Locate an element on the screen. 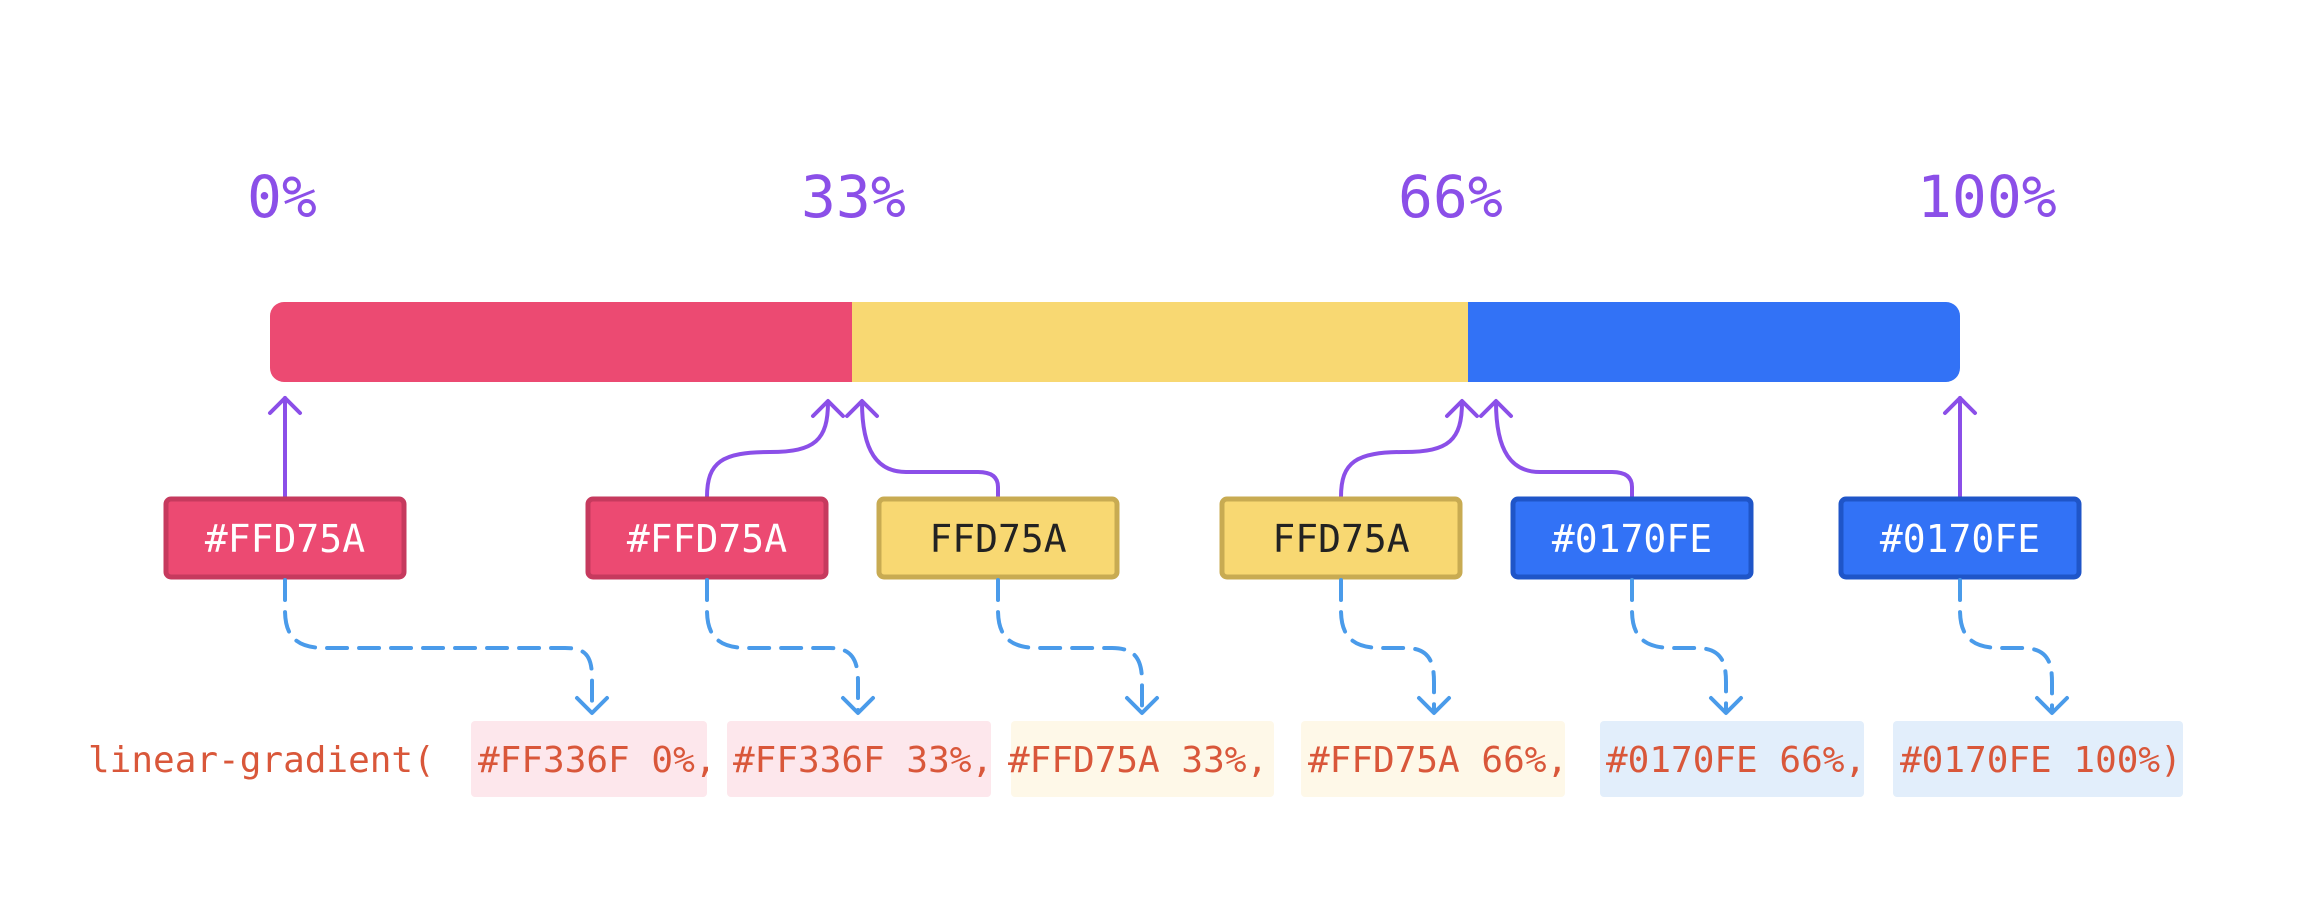  color-box-5: #0170FE is located at coordinates (1632, 538).